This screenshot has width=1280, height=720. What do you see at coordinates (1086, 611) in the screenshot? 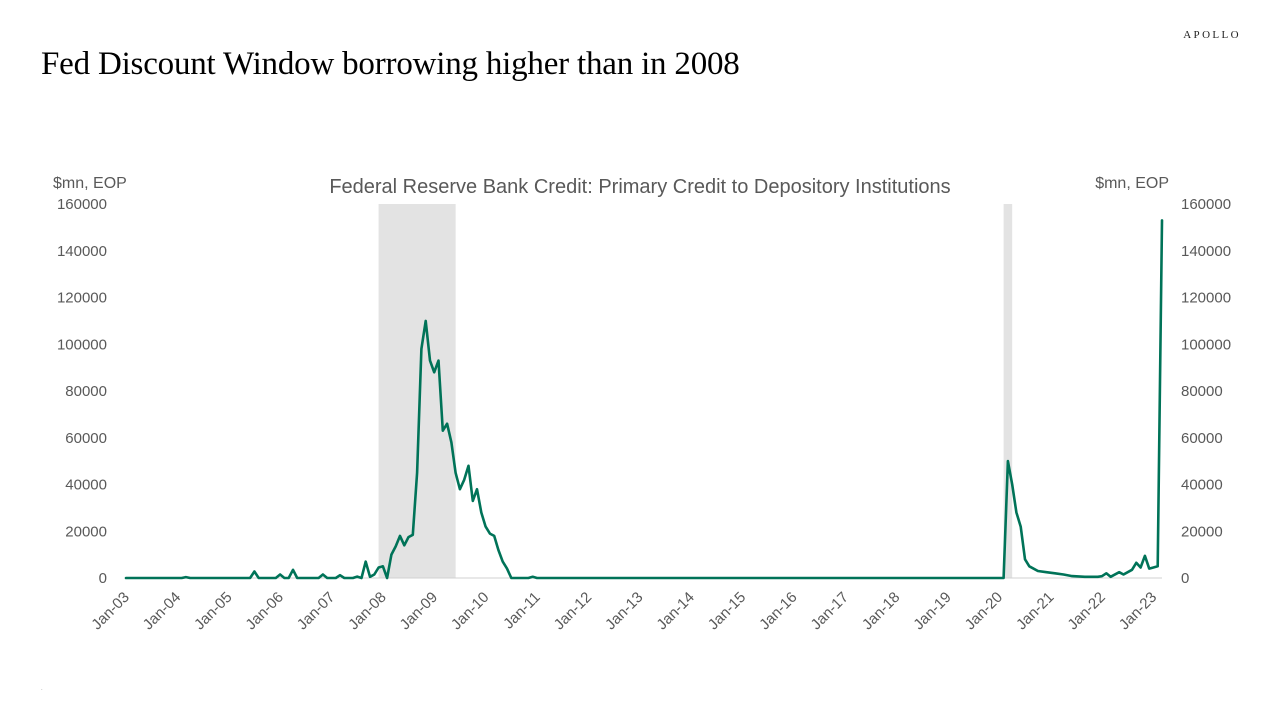
I see `x-tick-label: Jan-22` at bounding box center [1086, 611].